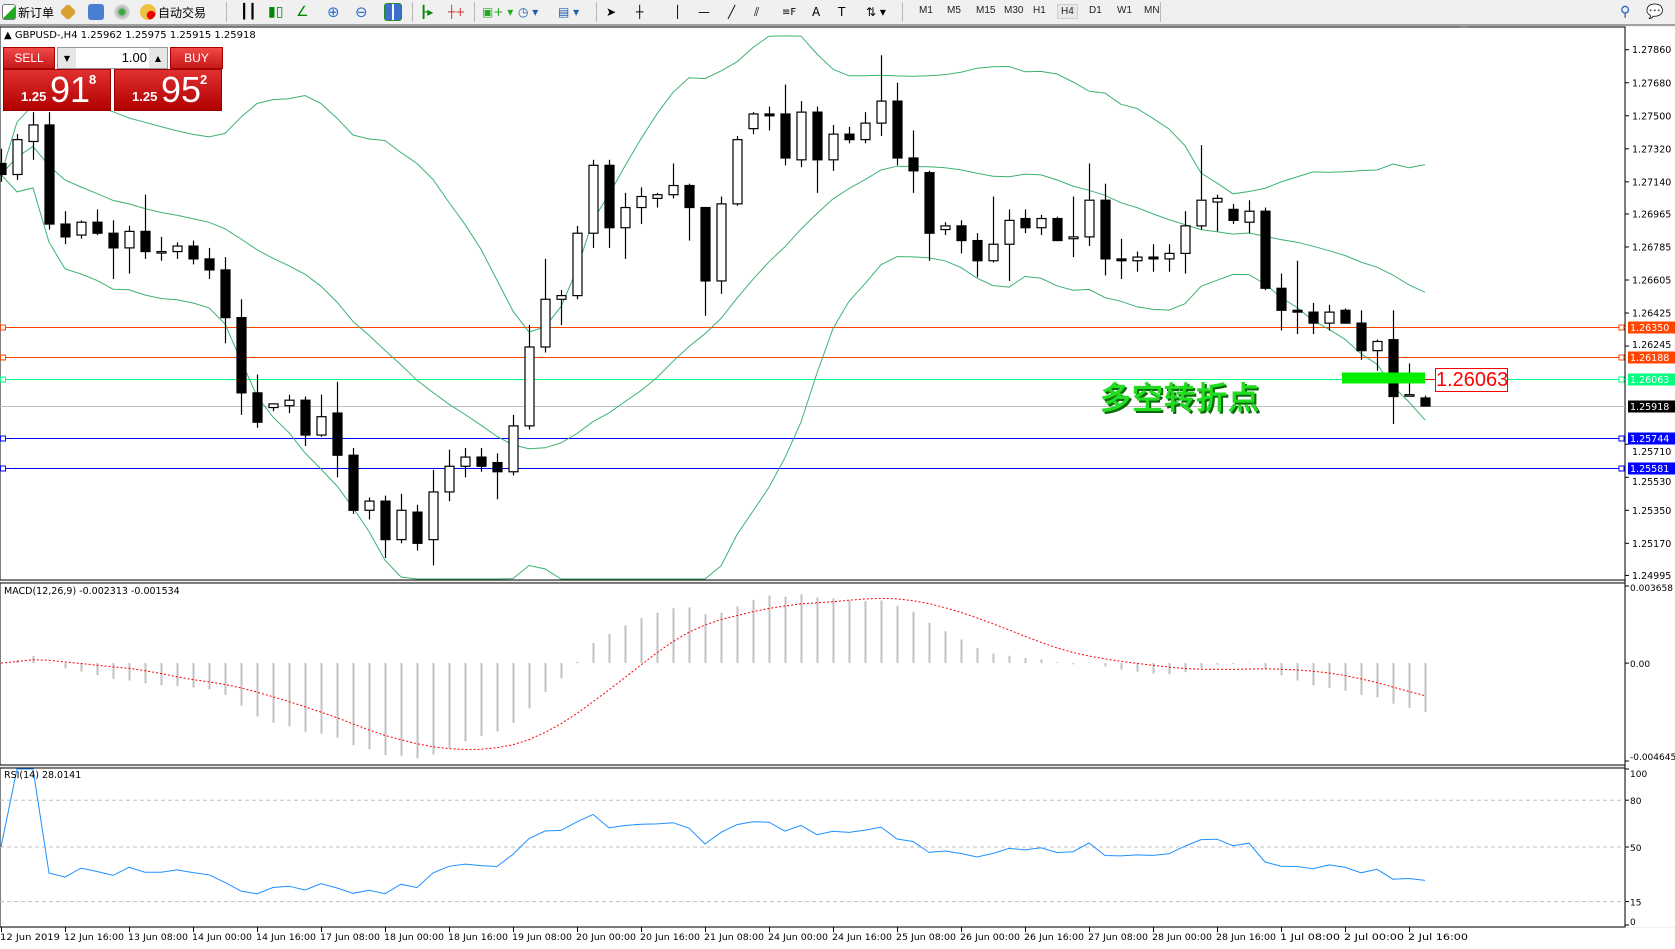  I want to click on period-w1-button: W1, so click(1124, 10).